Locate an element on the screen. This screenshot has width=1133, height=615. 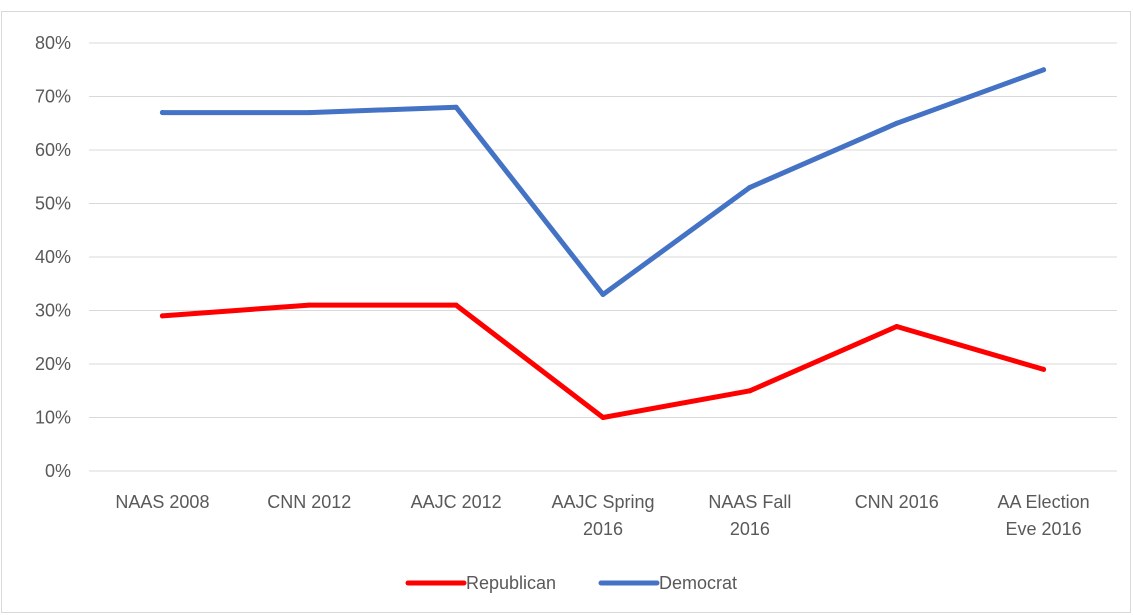
legend: Republican Democrat is located at coordinates (571, 583).